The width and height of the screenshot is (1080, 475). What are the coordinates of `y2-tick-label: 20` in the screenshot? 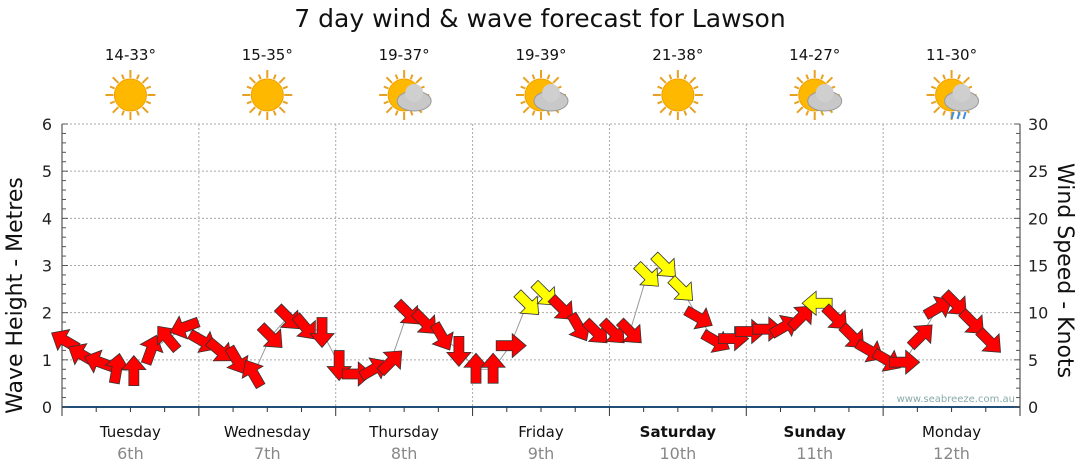 It's located at (1038, 218).